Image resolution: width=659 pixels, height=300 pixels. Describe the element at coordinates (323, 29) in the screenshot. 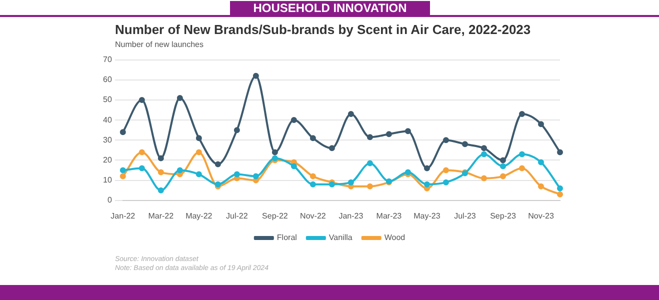

I see `chart-title: Number of New Brands/Sub-brands by Scent in Air Care, 2022-2023` at that location.